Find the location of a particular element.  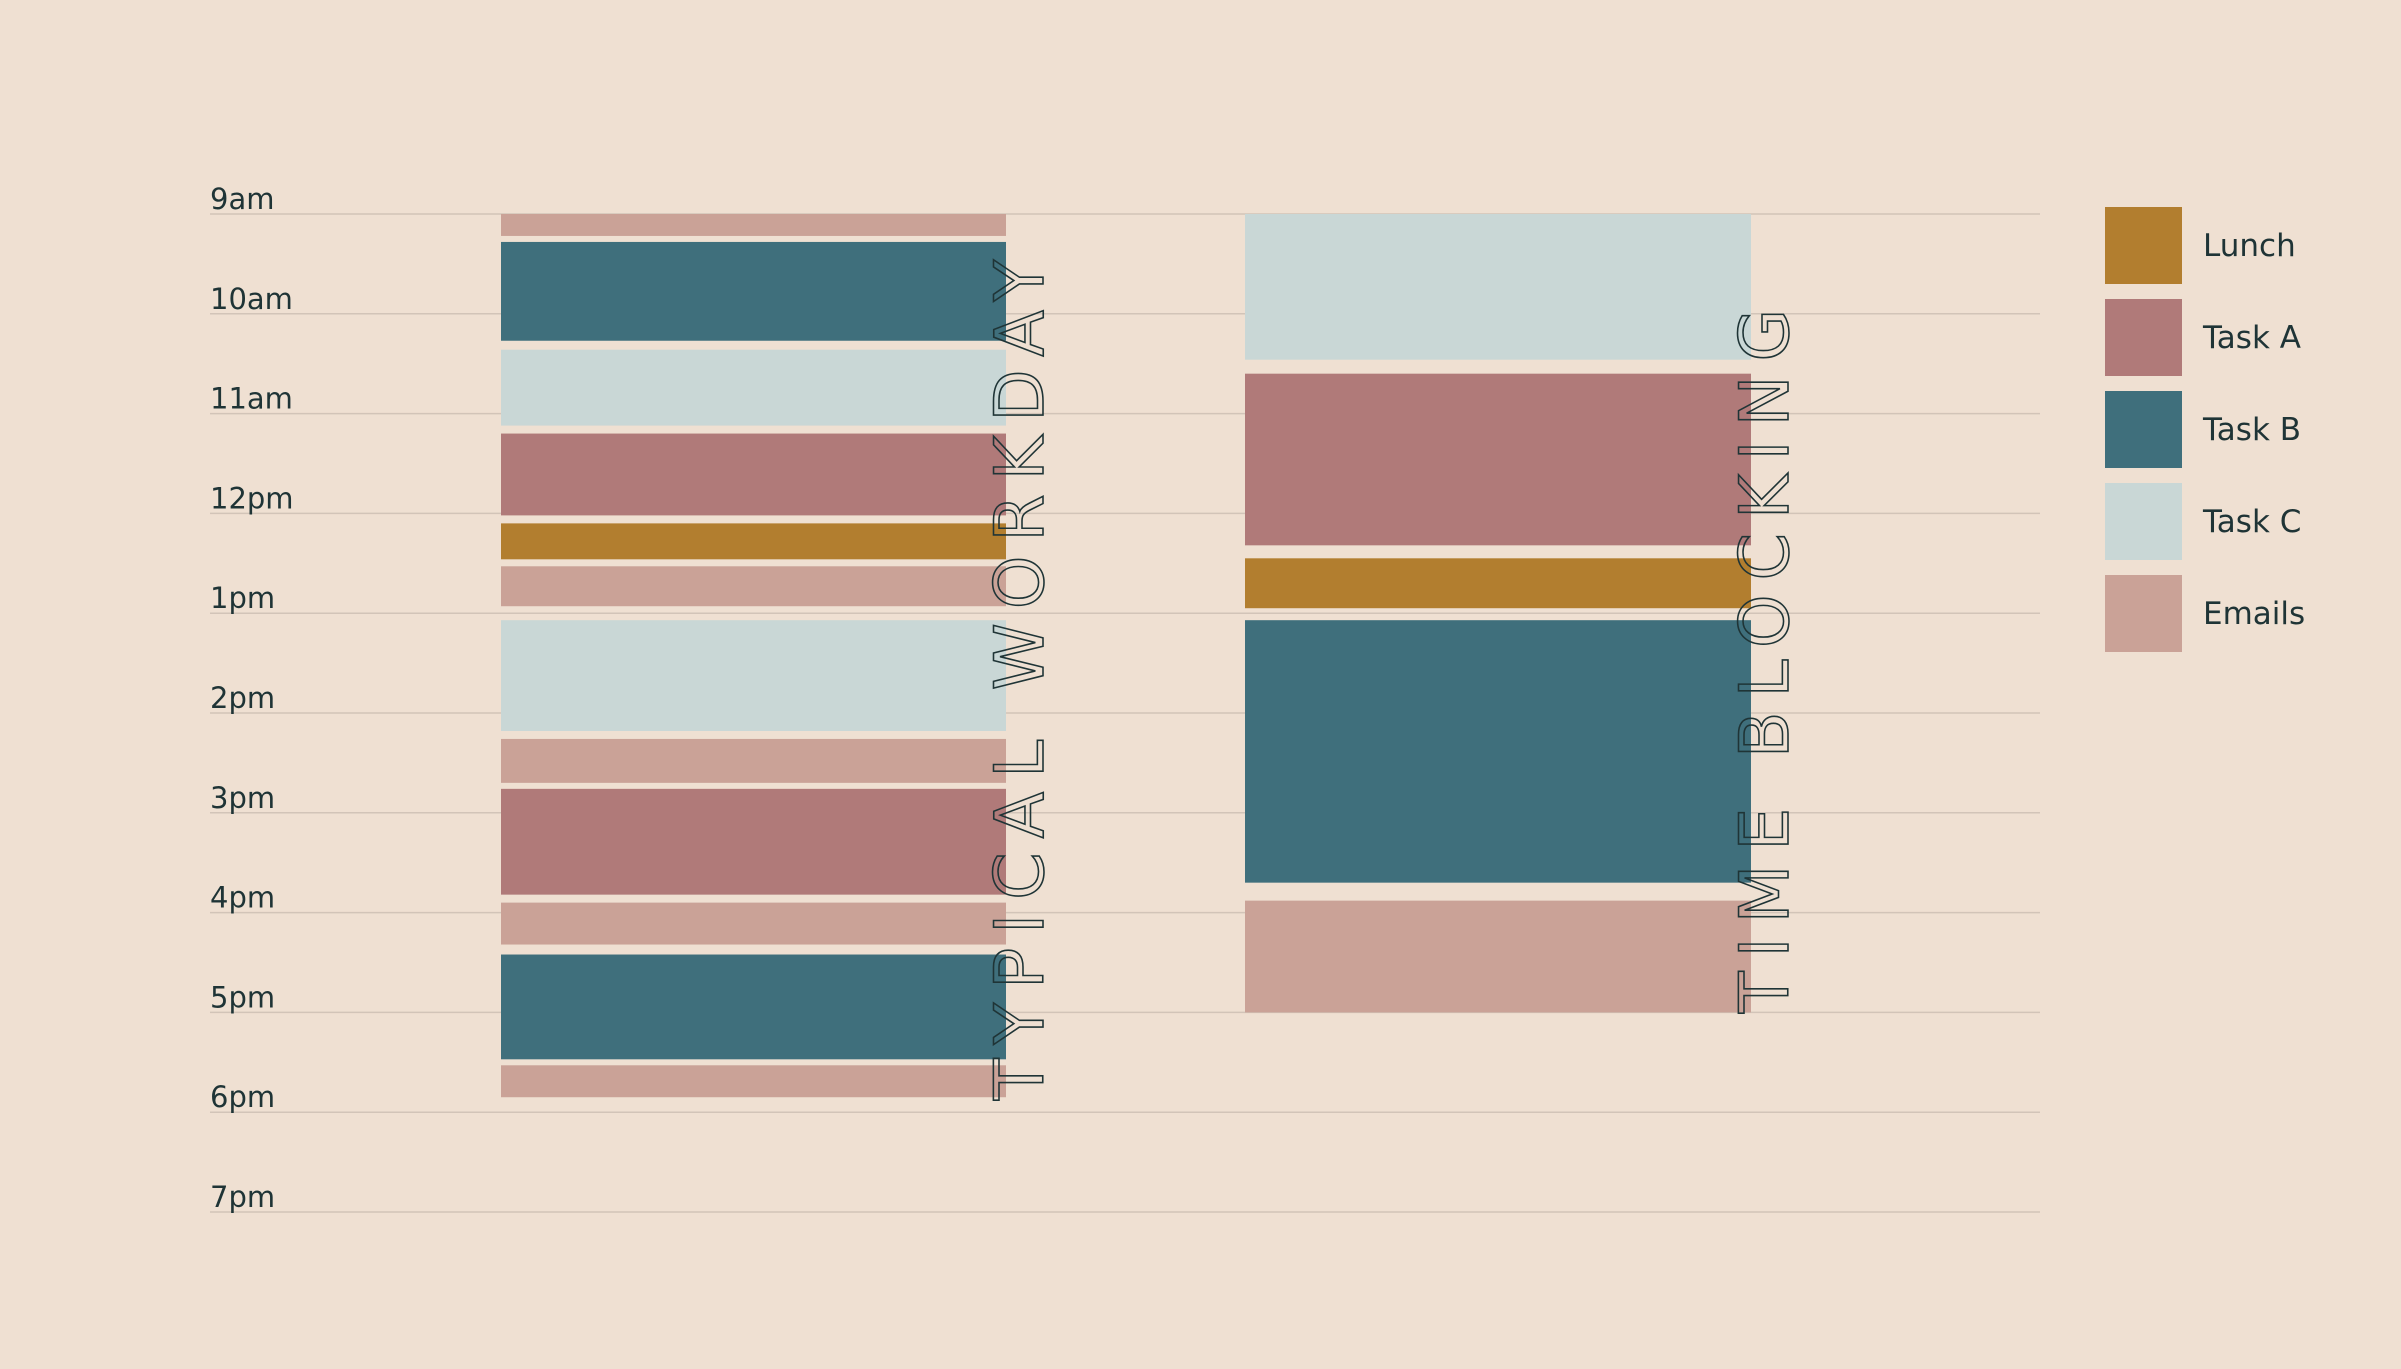

column-title-time-blocking: TIME BLOCKING is located at coordinates (1765, 654).